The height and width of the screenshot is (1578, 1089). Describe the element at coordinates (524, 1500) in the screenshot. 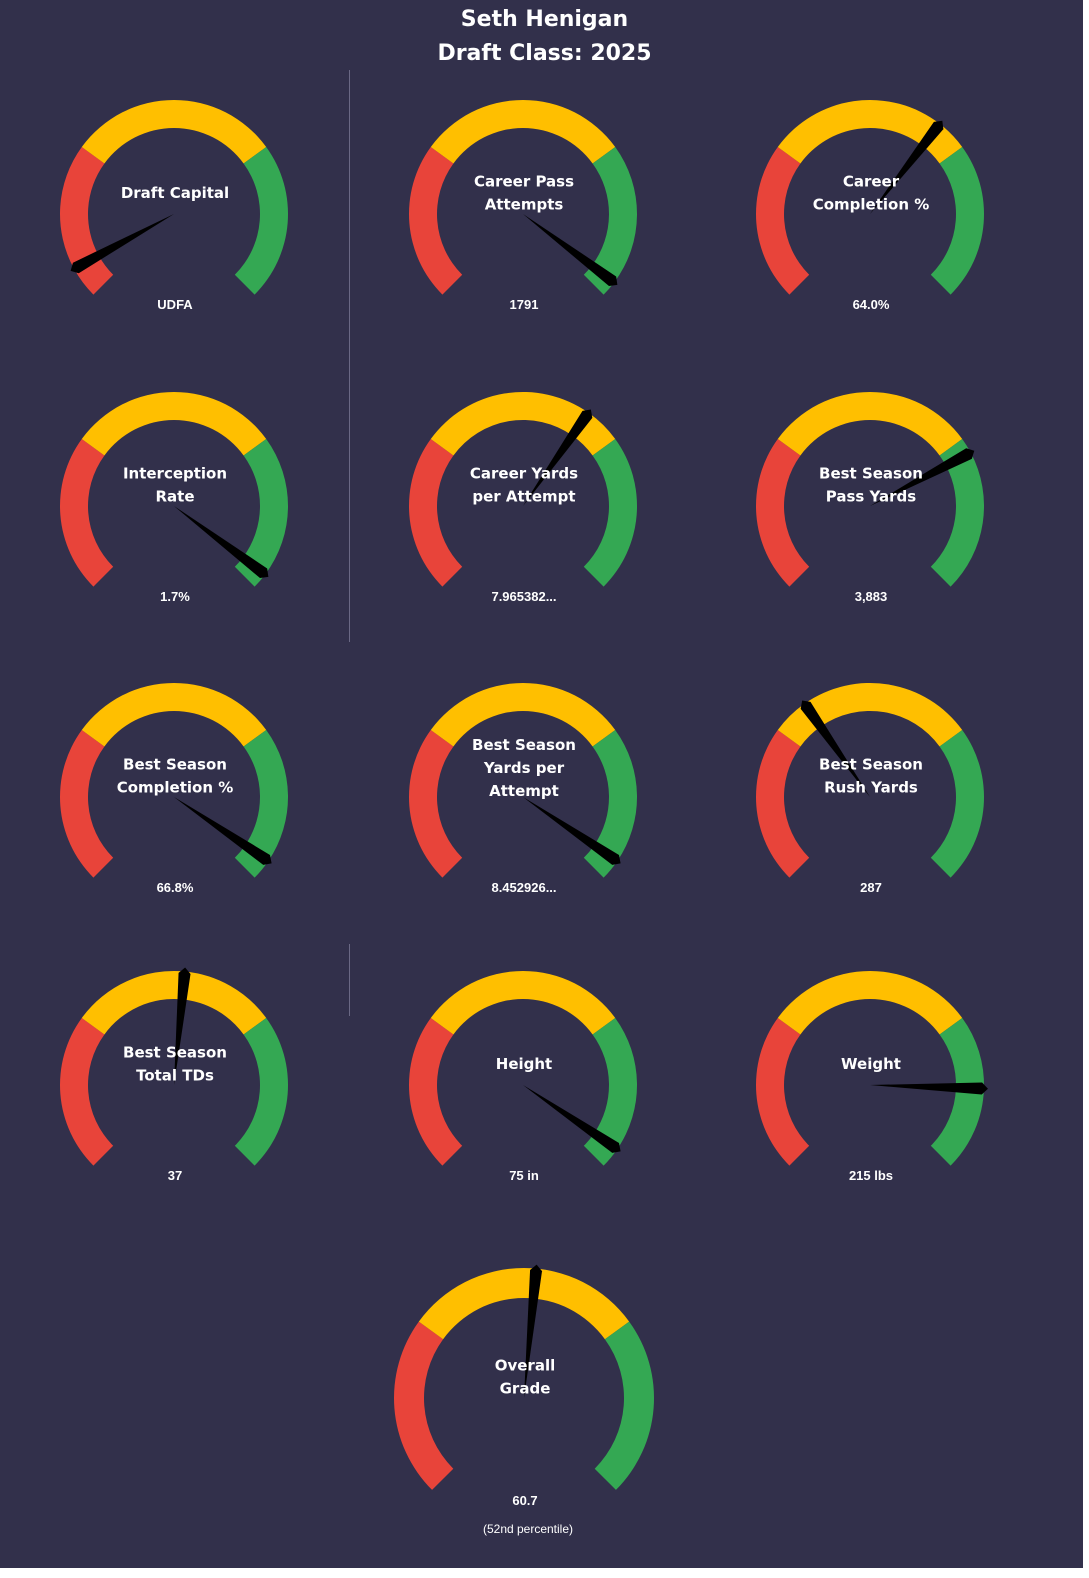

I see `gauge-value: 60.7` at that location.